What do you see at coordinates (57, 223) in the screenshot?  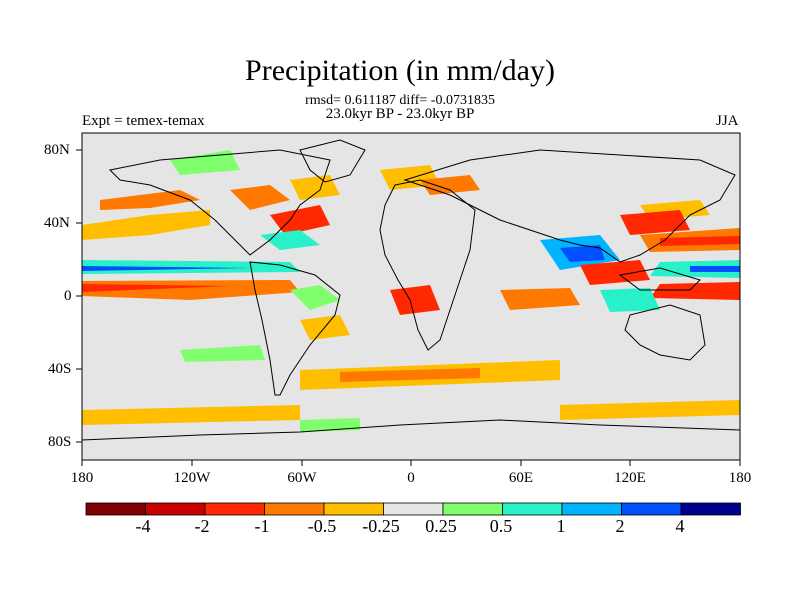 I see `lat-label-40n: 40N` at bounding box center [57, 223].